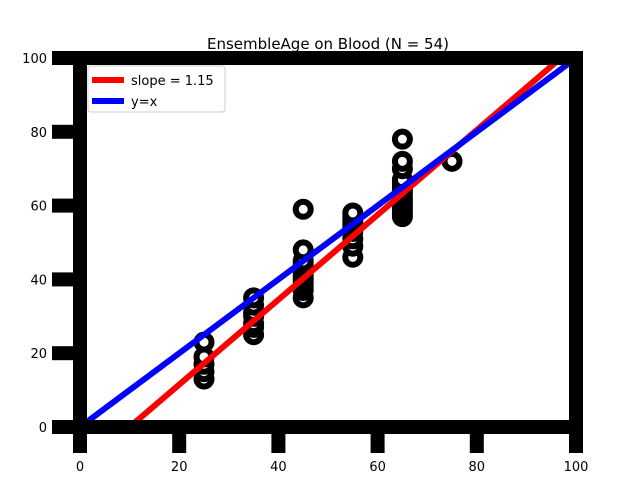 The height and width of the screenshot is (480, 640). Describe the element at coordinates (328, 44) in the screenshot. I see `chart-title: EnsembleAge on Blood (N = 54)` at that location.